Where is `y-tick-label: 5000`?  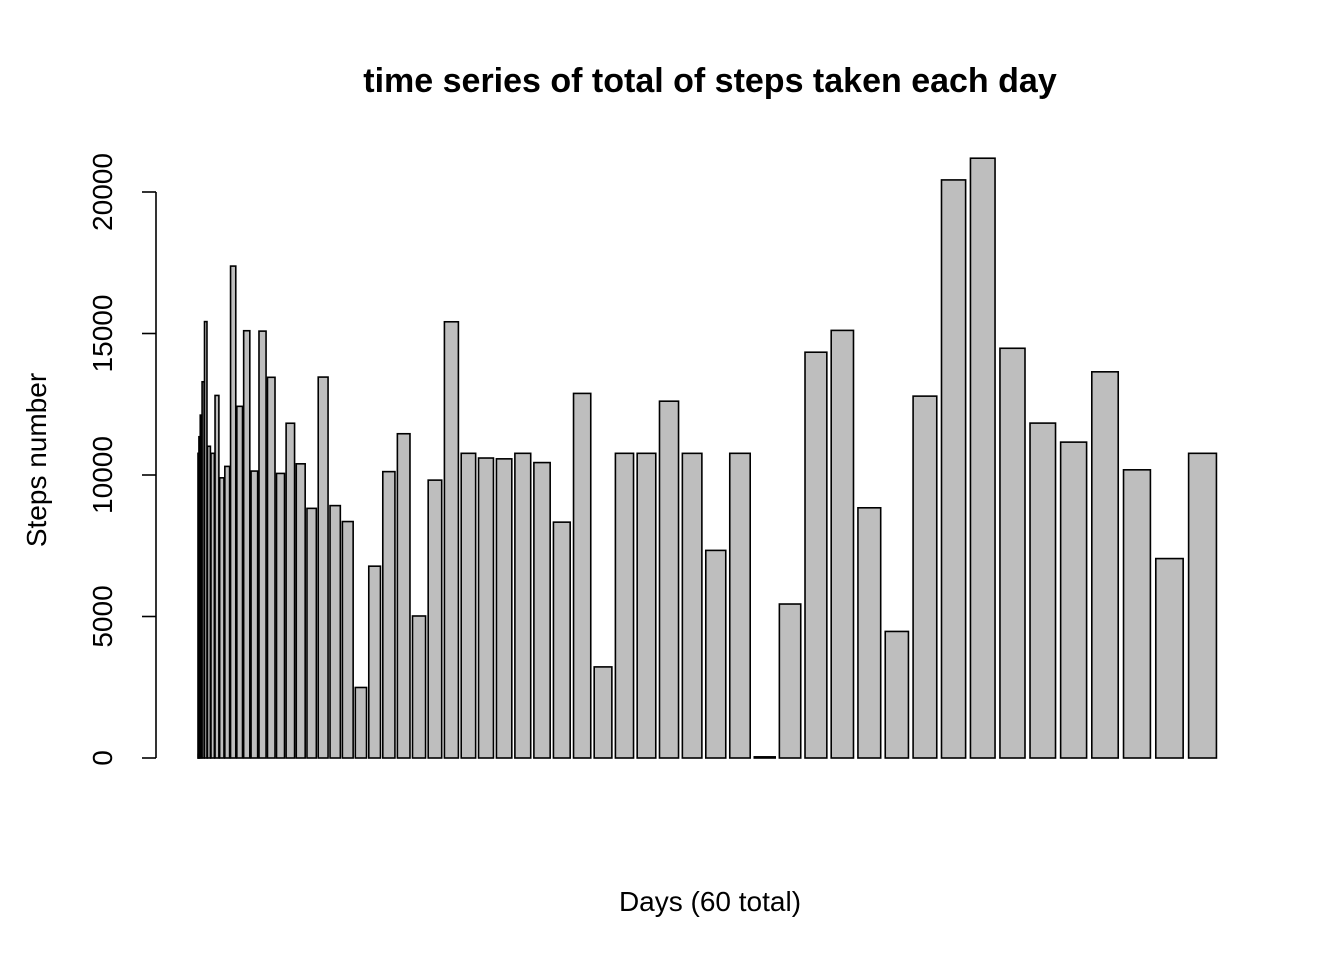
y-tick-label: 5000 is located at coordinates (102, 616).